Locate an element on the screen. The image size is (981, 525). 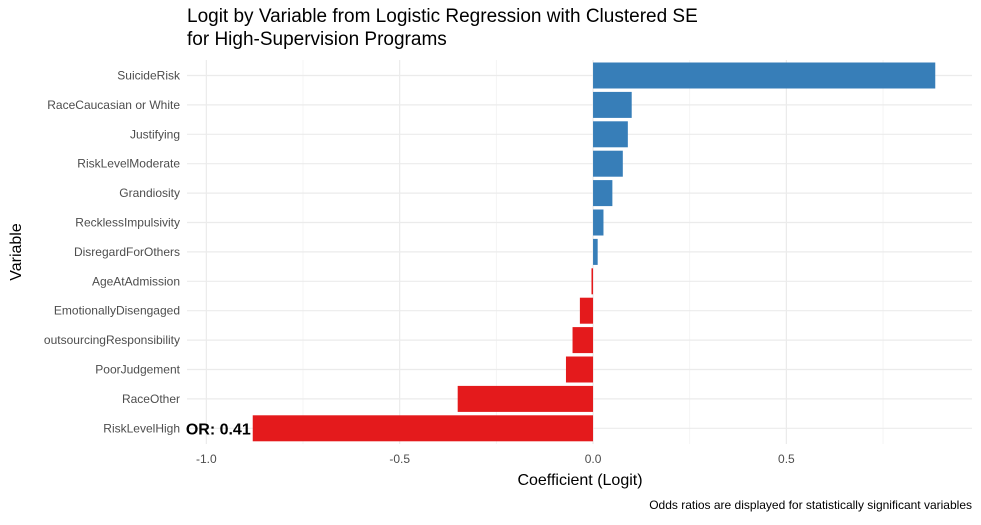
y-tick-label: AgeAtAdmission is located at coordinates (136, 281).